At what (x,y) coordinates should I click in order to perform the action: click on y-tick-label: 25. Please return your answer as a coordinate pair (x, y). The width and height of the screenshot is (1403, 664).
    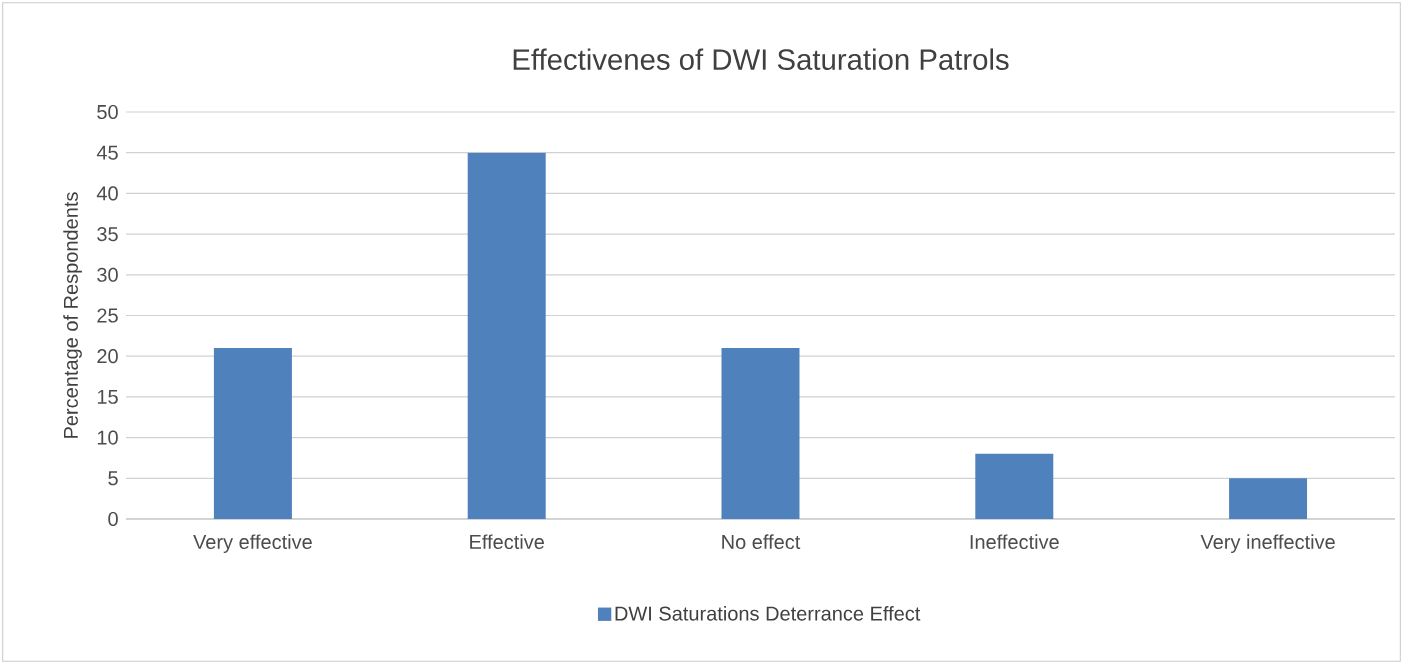
    Looking at the image, I should click on (107, 315).